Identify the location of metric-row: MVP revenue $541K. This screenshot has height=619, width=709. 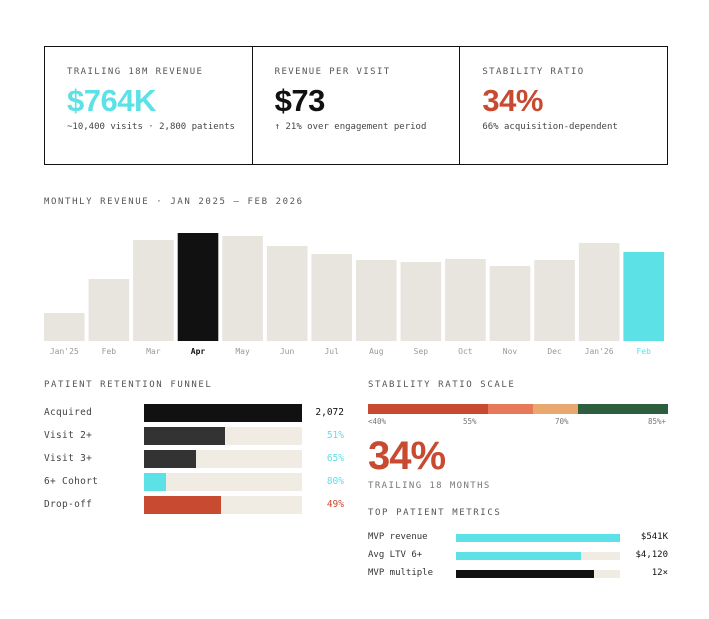
(518, 538).